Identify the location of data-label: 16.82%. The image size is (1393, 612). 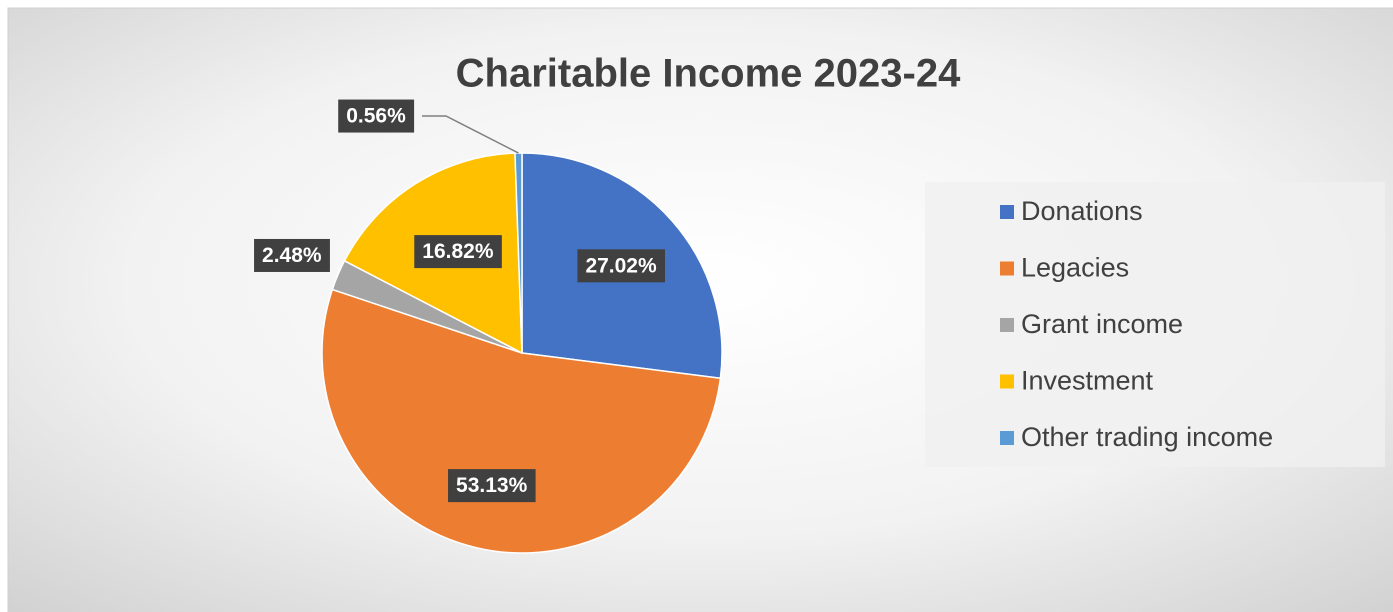
(458, 251).